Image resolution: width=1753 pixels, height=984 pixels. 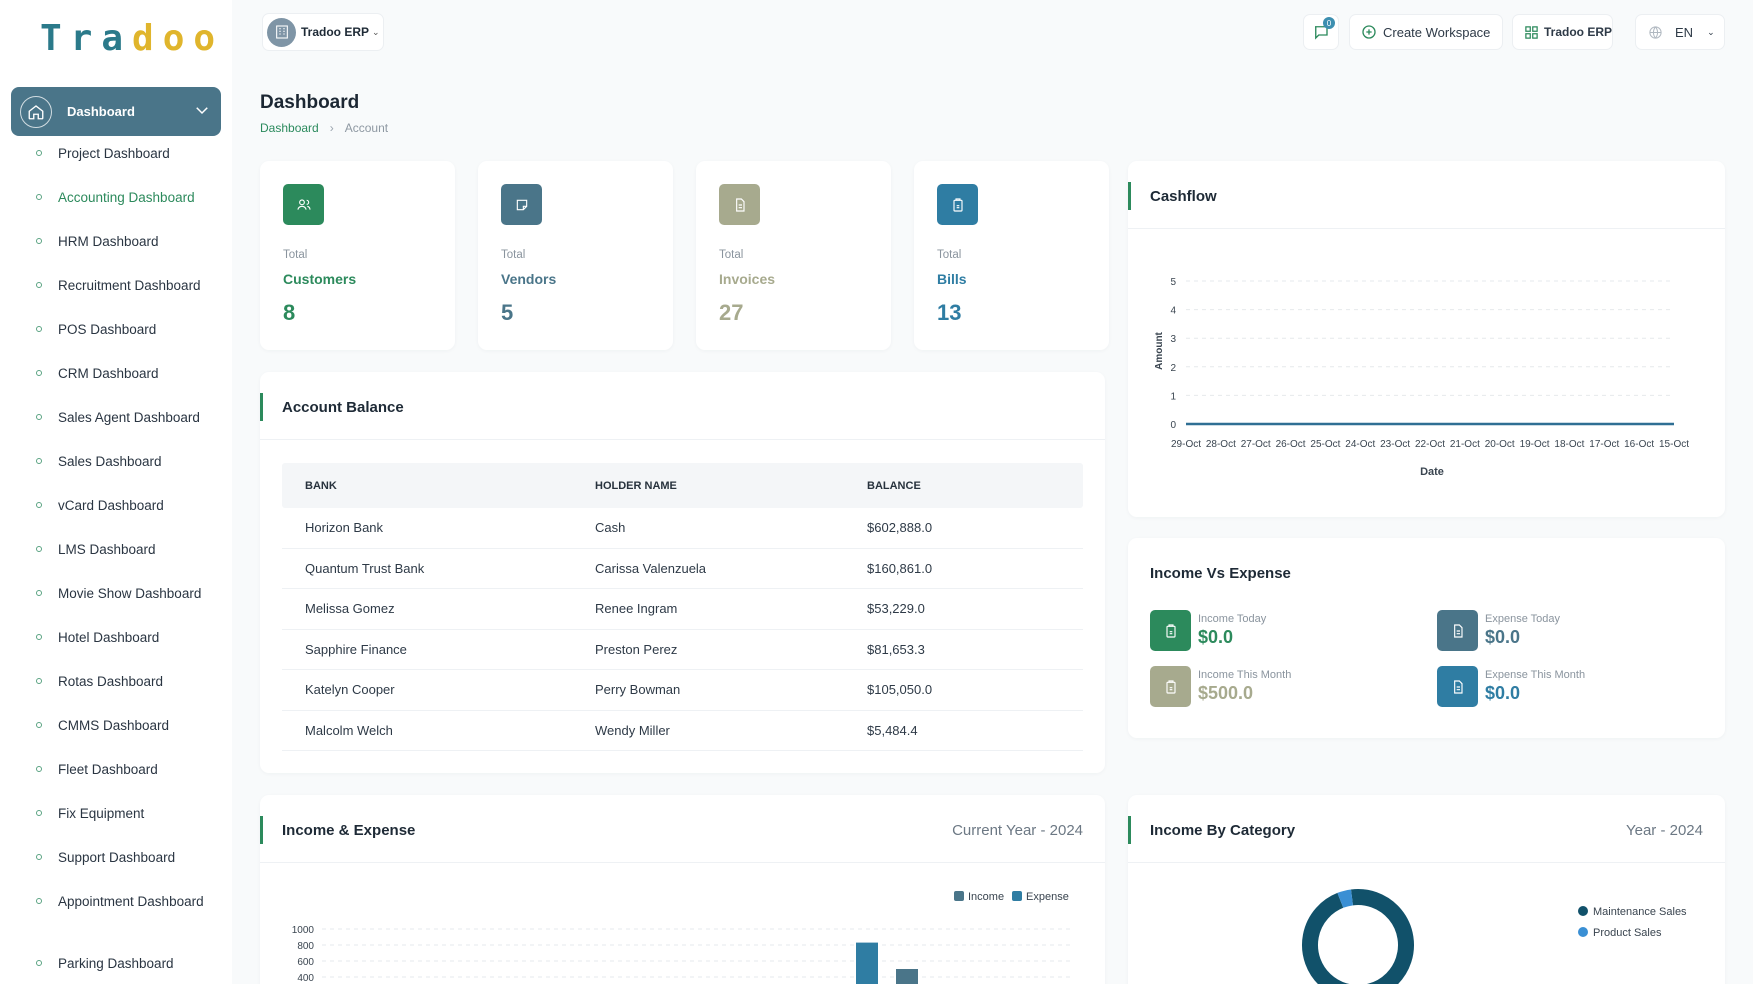 I want to click on table-row: Melissa Gomez Renee Ingram $53,229.0, so click(x=682, y=609).